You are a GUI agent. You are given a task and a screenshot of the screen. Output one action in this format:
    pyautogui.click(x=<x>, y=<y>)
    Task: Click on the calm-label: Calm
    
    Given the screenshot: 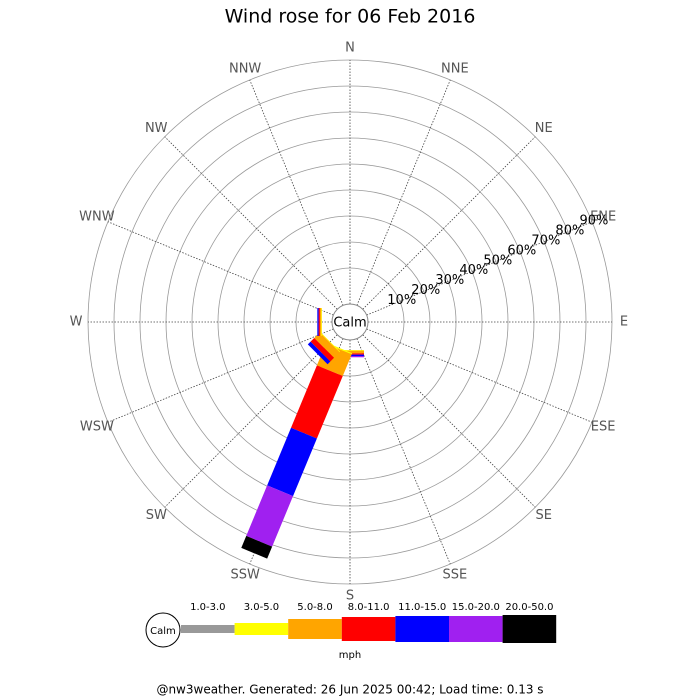 What is the action you would take?
    pyautogui.click(x=349, y=323)
    